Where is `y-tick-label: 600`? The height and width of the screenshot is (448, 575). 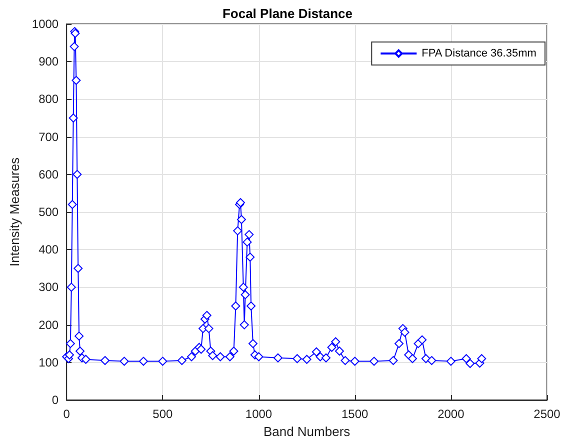 y-tick-label: 600 is located at coordinates (48, 174).